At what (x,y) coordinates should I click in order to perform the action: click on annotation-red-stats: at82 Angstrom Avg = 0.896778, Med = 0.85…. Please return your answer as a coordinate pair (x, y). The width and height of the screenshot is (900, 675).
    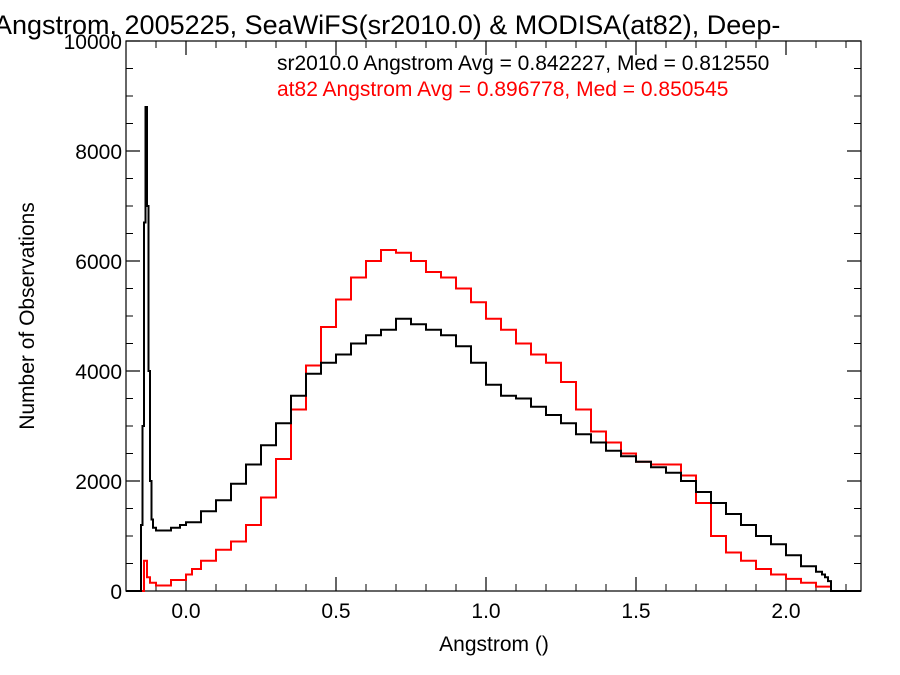
    Looking at the image, I should click on (502, 89).